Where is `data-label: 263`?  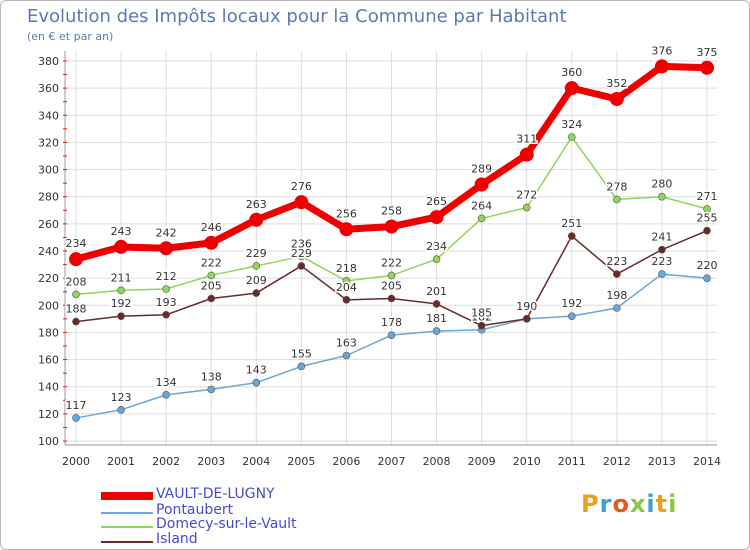
data-label: 263 is located at coordinates (256, 204).